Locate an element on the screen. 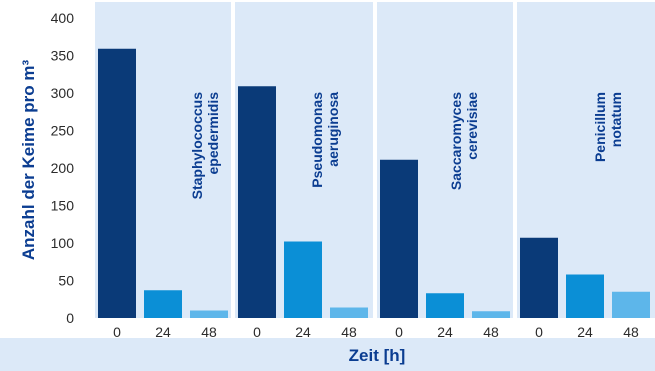 The image size is (655, 371). y-tick-label-50: 50 is located at coordinates (66, 281).